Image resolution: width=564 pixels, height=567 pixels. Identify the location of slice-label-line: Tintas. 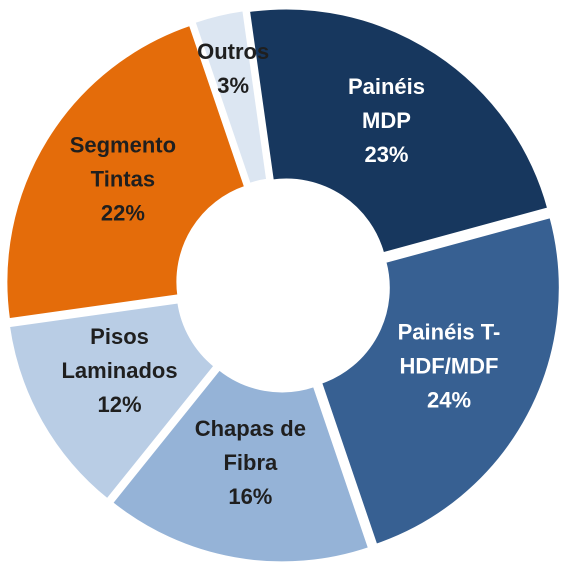
(123, 178).